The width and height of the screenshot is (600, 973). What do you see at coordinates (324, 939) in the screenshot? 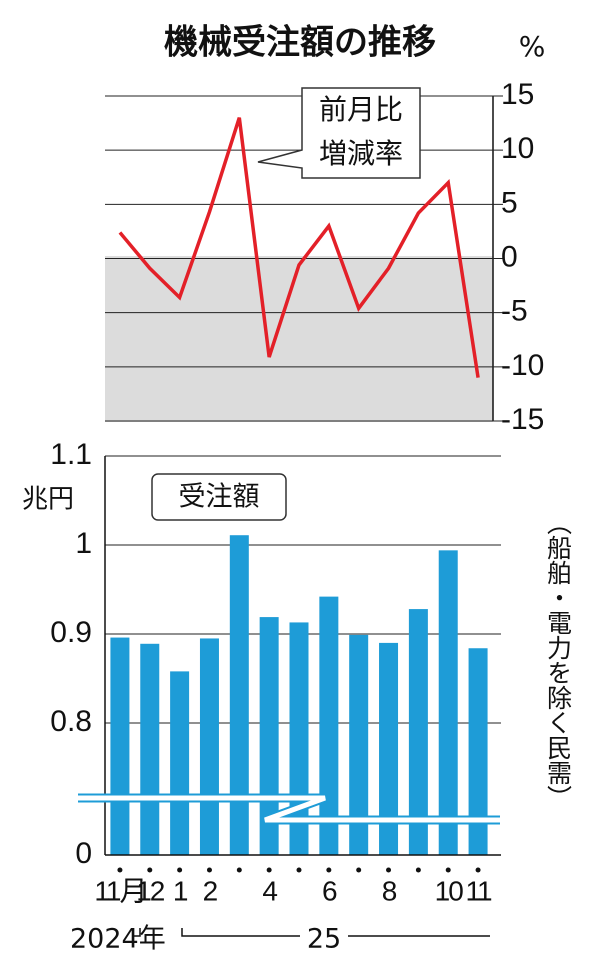
I see `year-label: 25` at bounding box center [324, 939].